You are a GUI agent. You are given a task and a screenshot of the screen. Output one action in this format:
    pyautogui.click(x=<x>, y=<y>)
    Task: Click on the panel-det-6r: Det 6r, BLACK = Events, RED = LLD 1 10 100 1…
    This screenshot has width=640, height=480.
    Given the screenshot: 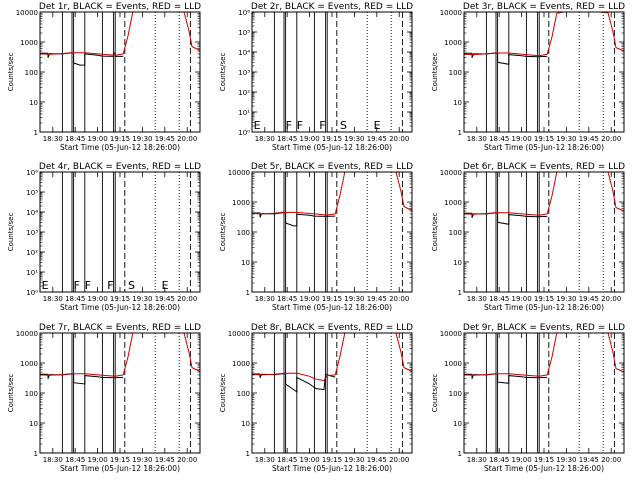 What is the action you would take?
    pyautogui.click(x=528, y=237)
    